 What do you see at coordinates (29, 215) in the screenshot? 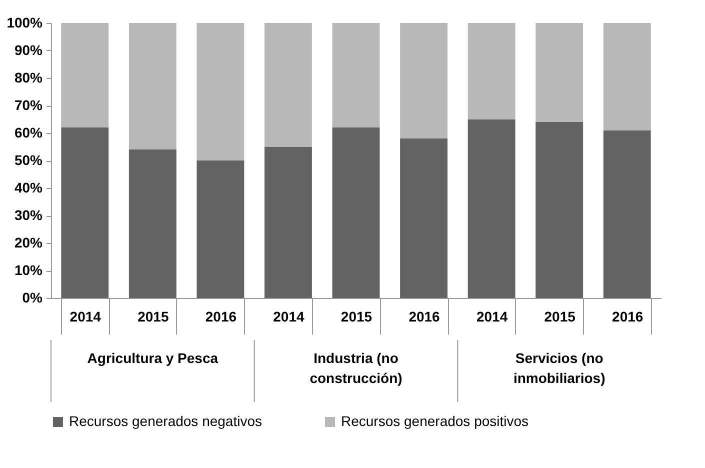
I see `y-tick-label: 30%` at bounding box center [29, 215].